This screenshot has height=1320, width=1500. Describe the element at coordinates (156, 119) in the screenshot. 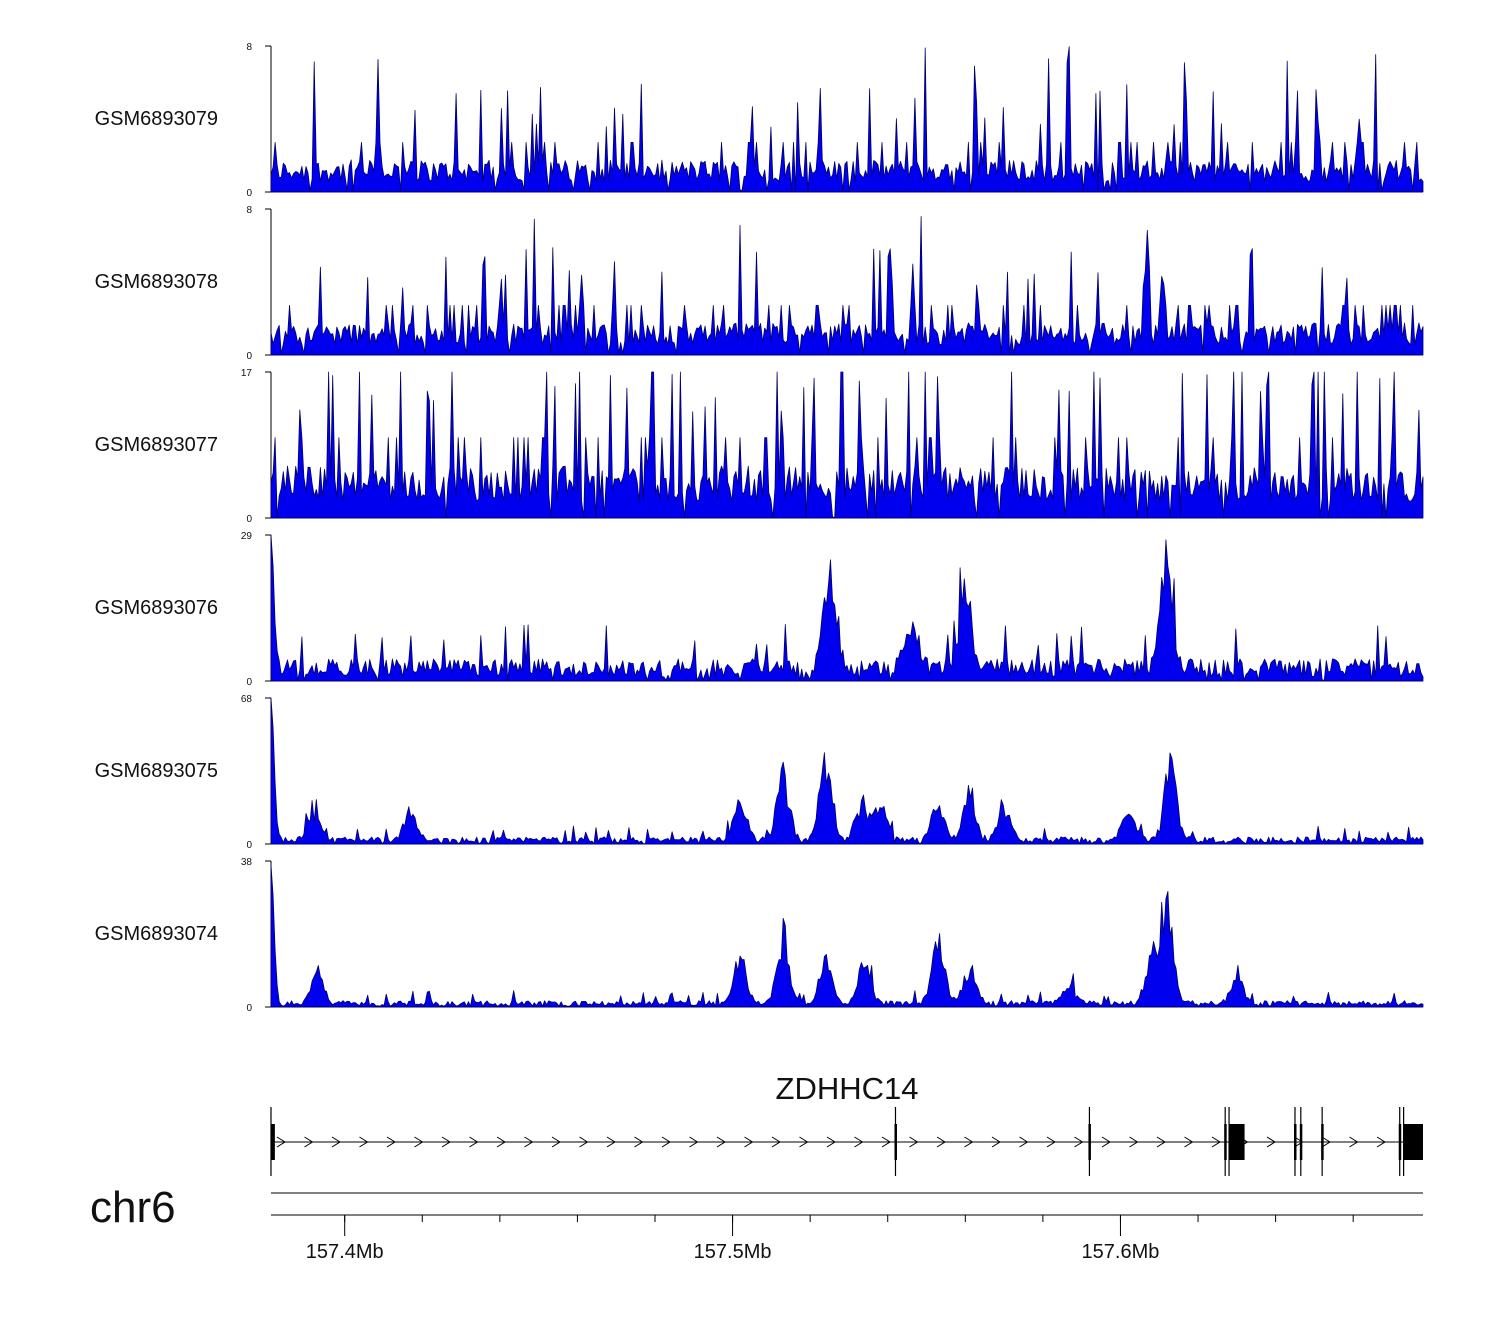

I see `track-label: GSM6893079` at that location.